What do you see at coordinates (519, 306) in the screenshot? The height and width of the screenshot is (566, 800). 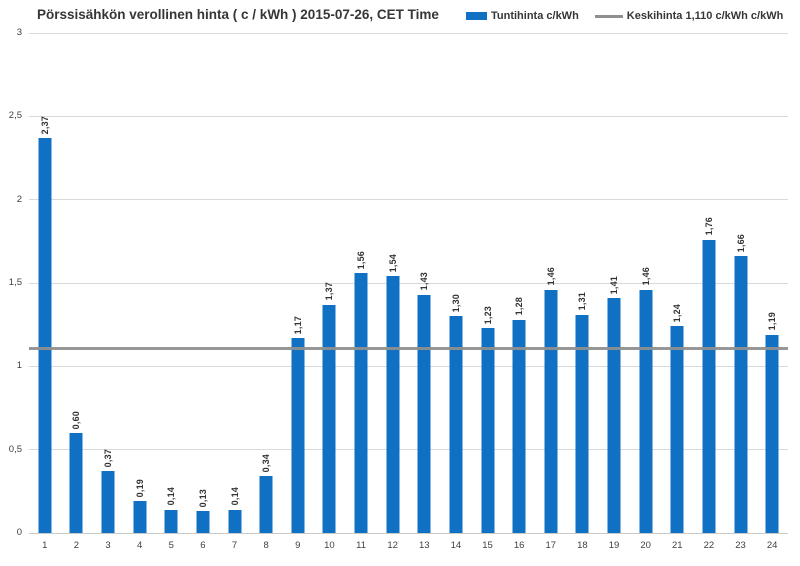 I see `bar-value-label: 1,28` at bounding box center [519, 306].